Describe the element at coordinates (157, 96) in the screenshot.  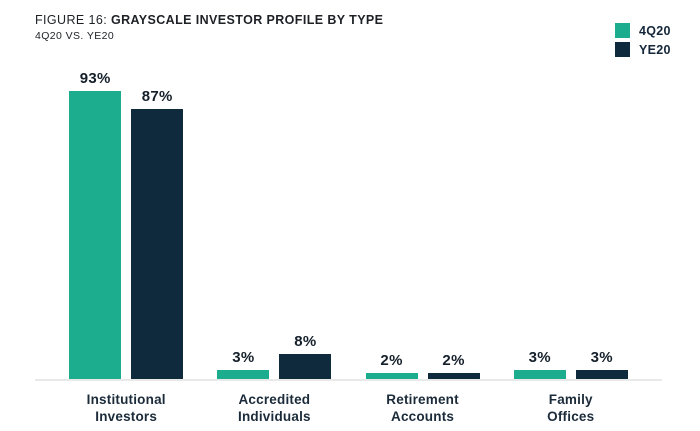
I see `bar-value-label: 87%` at that location.